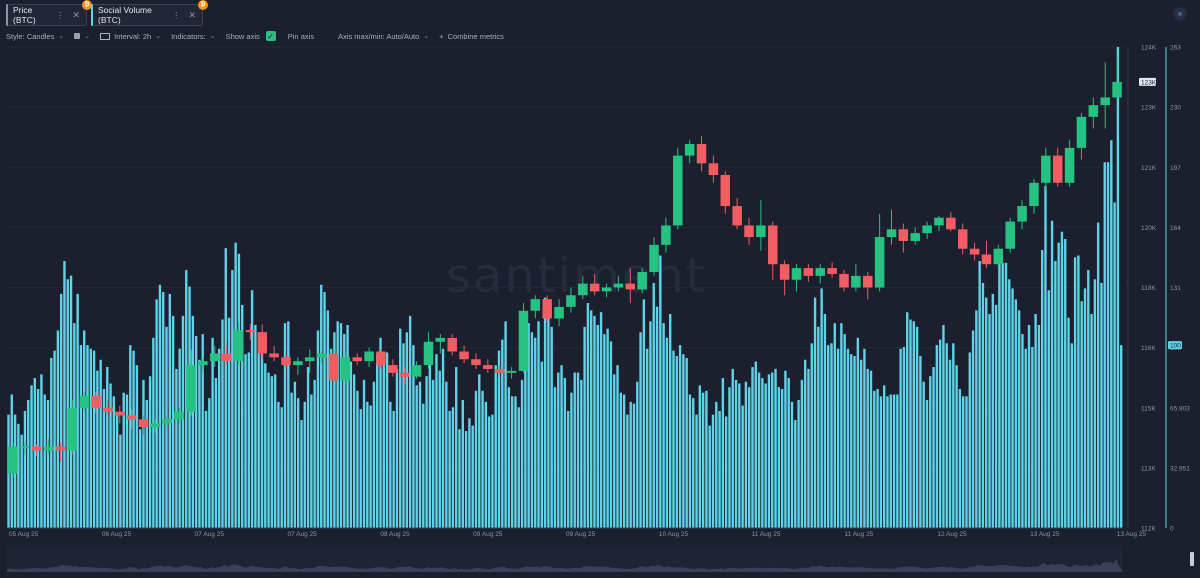  What do you see at coordinates (952, 534) in the screenshot?
I see `x-tick-label: 12 Aug 25` at bounding box center [952, 534].